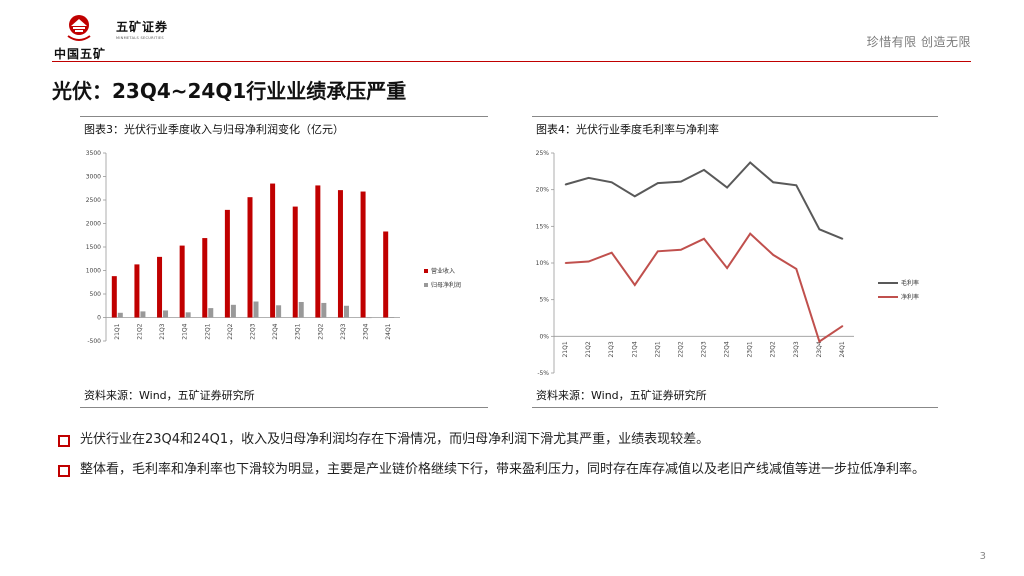  What do you see at coordinates (918, 42) in the screenshot?
I see `slogan: 珍惜有限 创造无限` at bounding box center [918, 42].